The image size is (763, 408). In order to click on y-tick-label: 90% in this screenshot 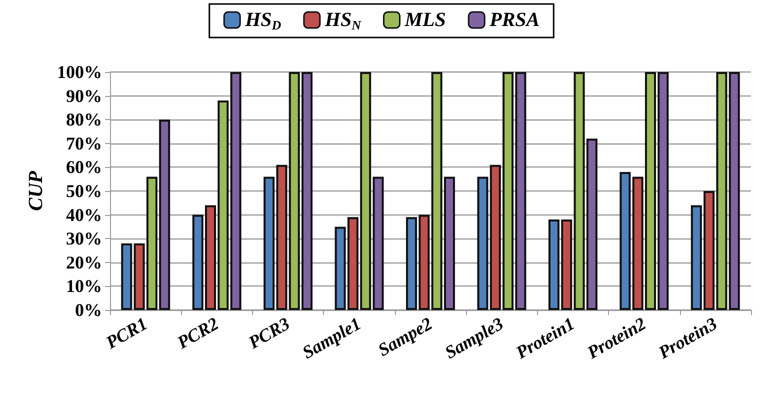, I will do `click(84, 96)`.